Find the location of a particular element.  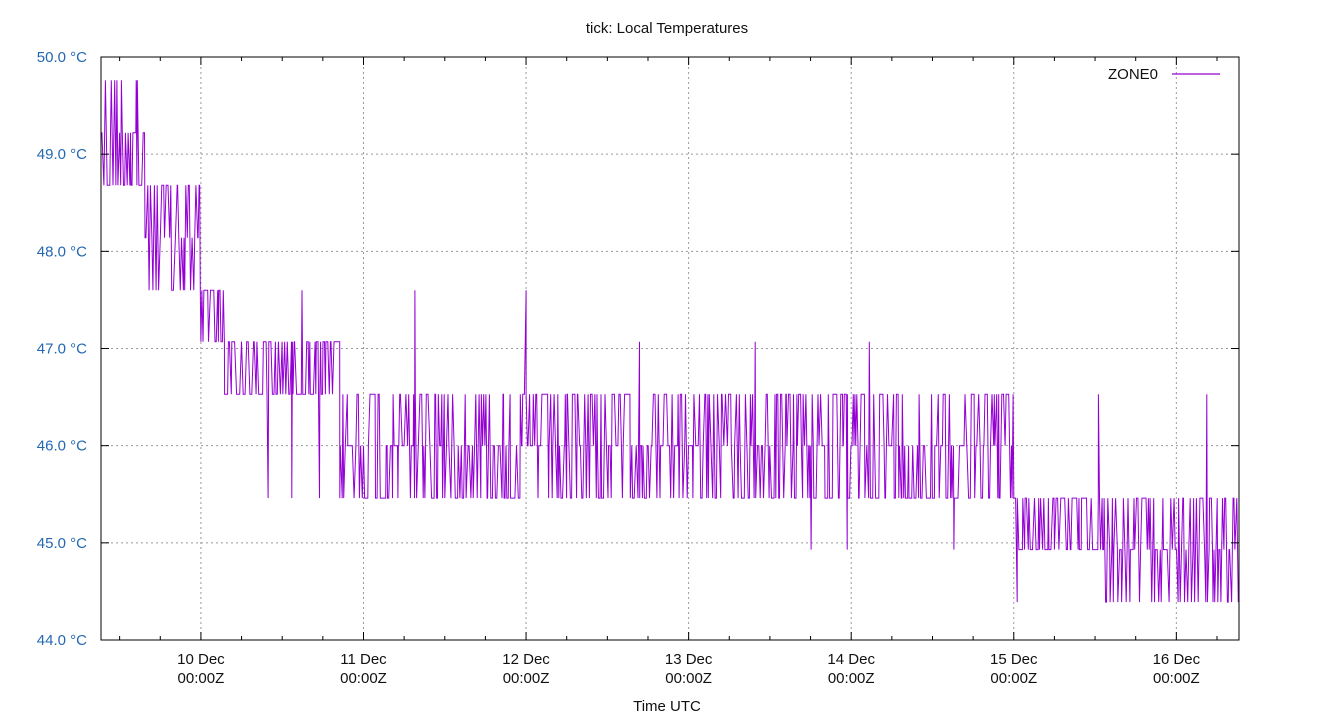

x-tick-label-date: 10 Dec is located at coordinates (201, 659).